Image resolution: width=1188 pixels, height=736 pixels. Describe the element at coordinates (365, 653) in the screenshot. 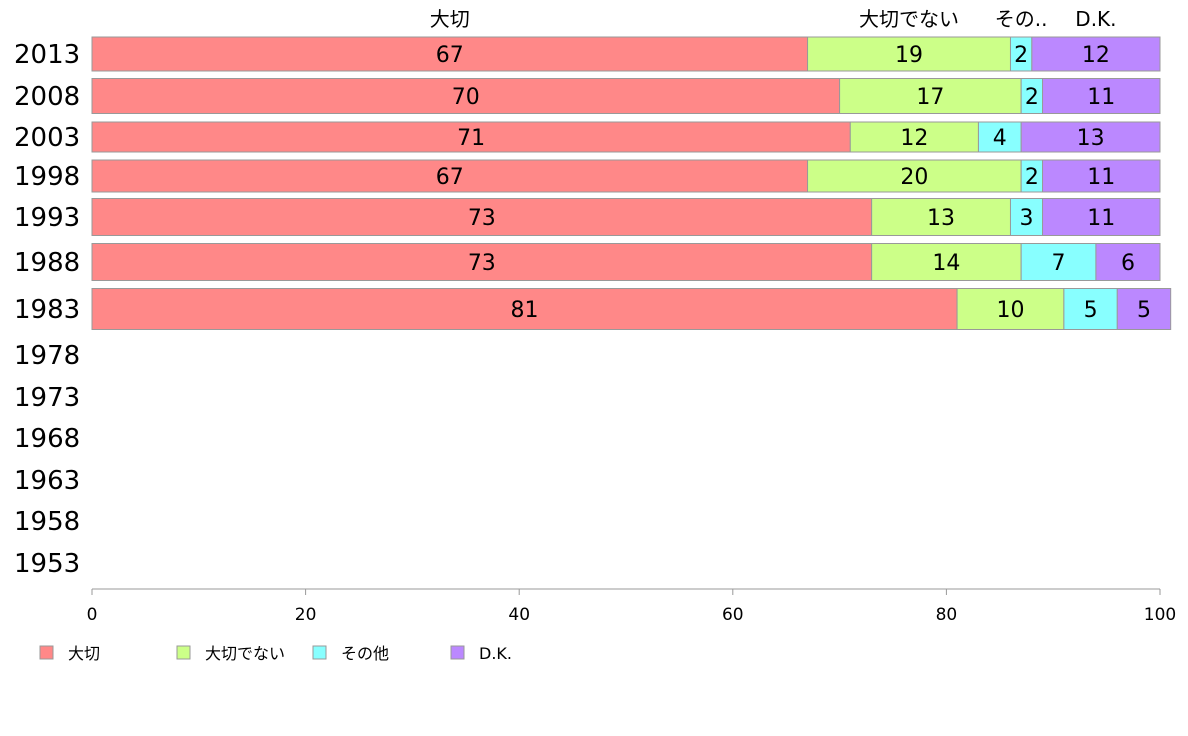

I see `legend-label-2: その他` at that location.